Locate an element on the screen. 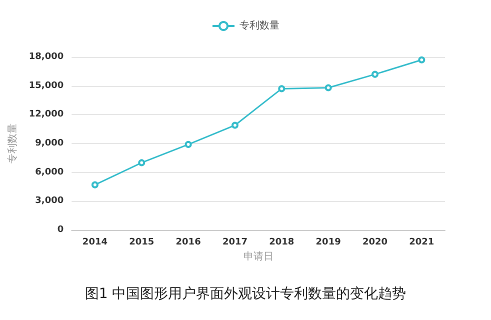  x-tick-label: 2016 is located at coordinates (188, 243).